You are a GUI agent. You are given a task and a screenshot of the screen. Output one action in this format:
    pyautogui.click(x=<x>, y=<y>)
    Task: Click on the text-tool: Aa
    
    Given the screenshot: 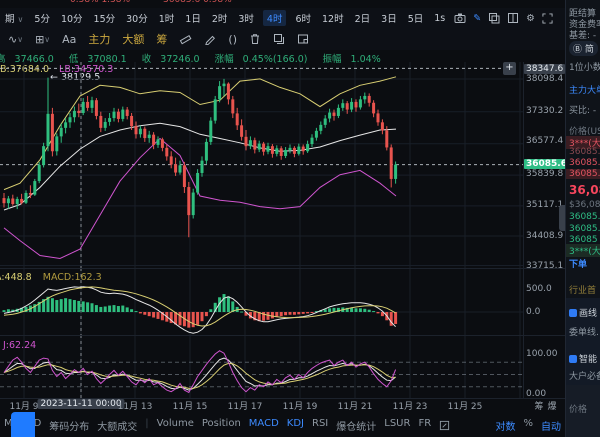 What is the action you would take?
    pyautogui.click(x=69, y=39)
    